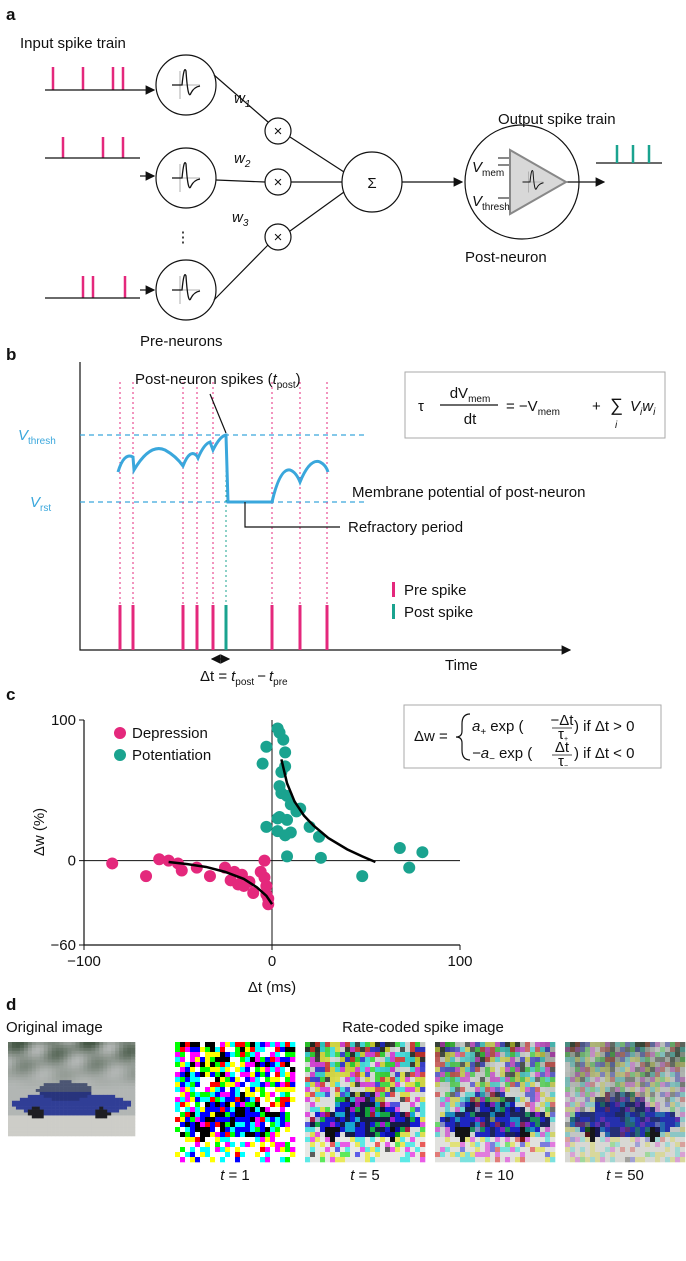  Describe the element at coordinates (234, 1175) in the screenshot. I see `step-label: t= 1` at that location.